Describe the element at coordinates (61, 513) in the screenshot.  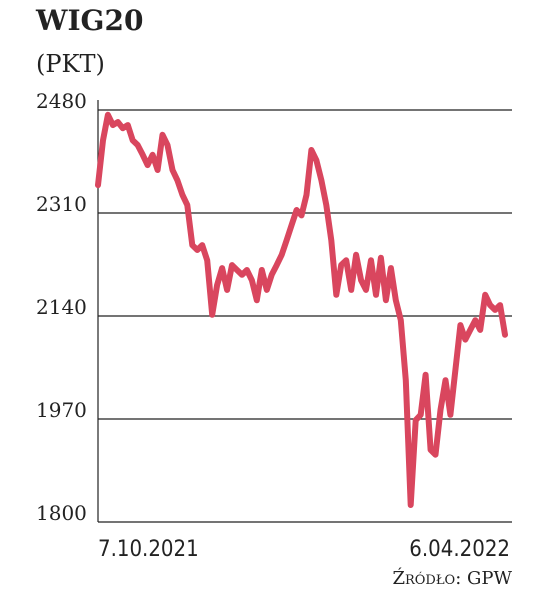
I see `y-tick-label: 1800` at that location.